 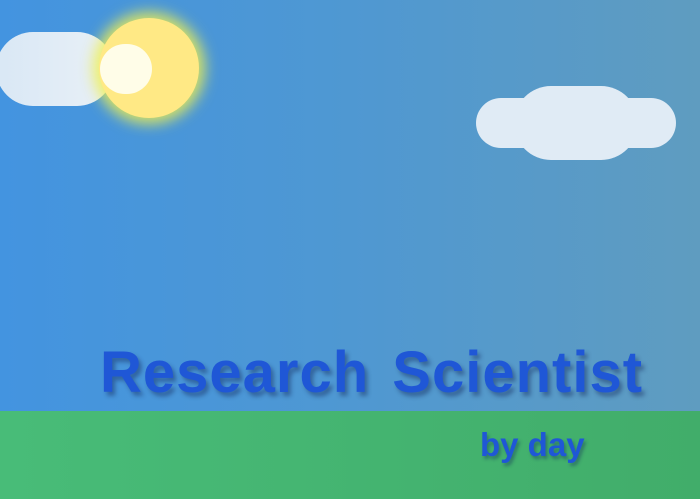 I want to click on subheadline: by day, so click(x=532, y=444).